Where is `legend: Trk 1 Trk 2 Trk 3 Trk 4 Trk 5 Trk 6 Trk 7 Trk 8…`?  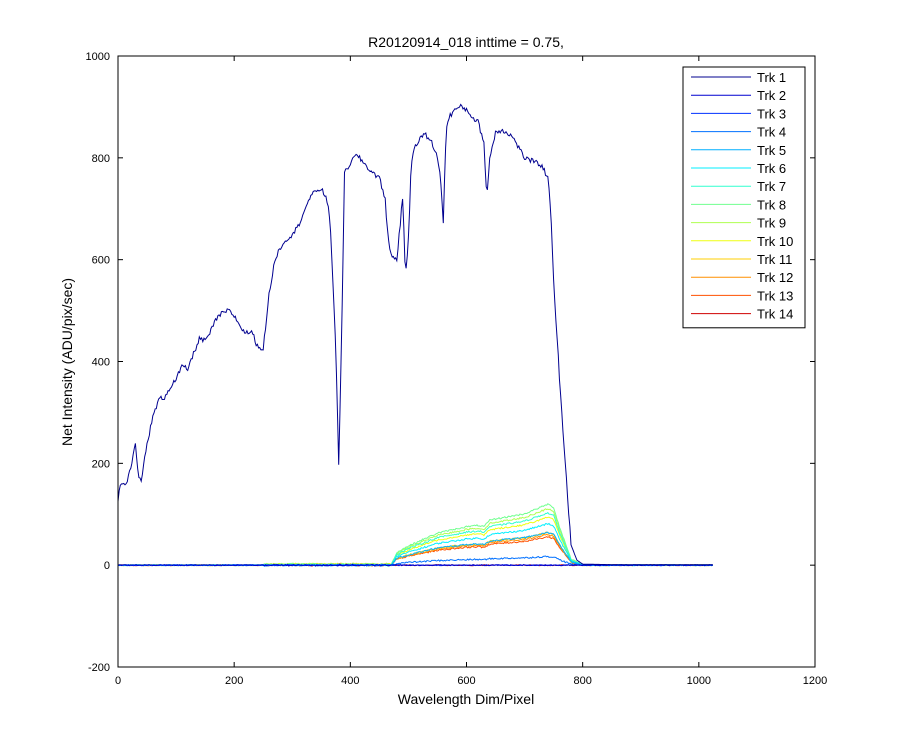 legend: Trk 1 Trk 2 Trk 3 Trk 4 Trk 5 Trk 6 Trk 7 Trk 8… is located at coordinates (744, 197).